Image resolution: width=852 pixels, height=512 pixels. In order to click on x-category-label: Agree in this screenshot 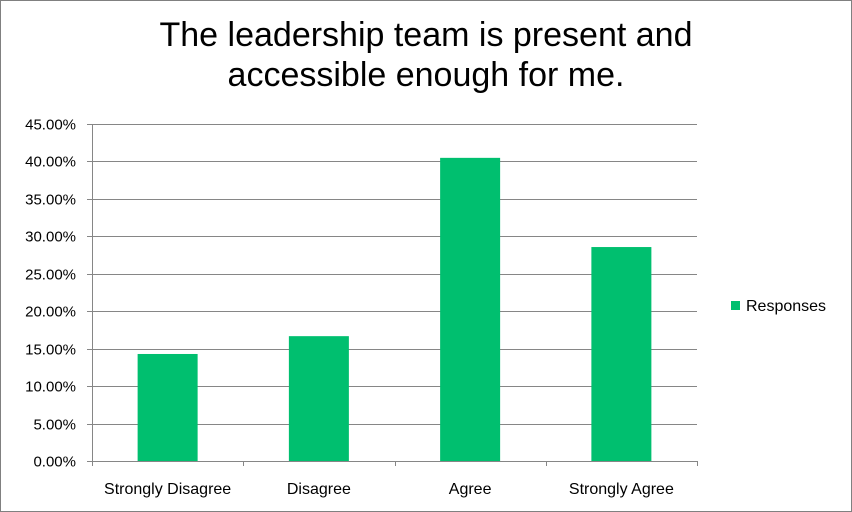, I will do `click(470, 489)`.